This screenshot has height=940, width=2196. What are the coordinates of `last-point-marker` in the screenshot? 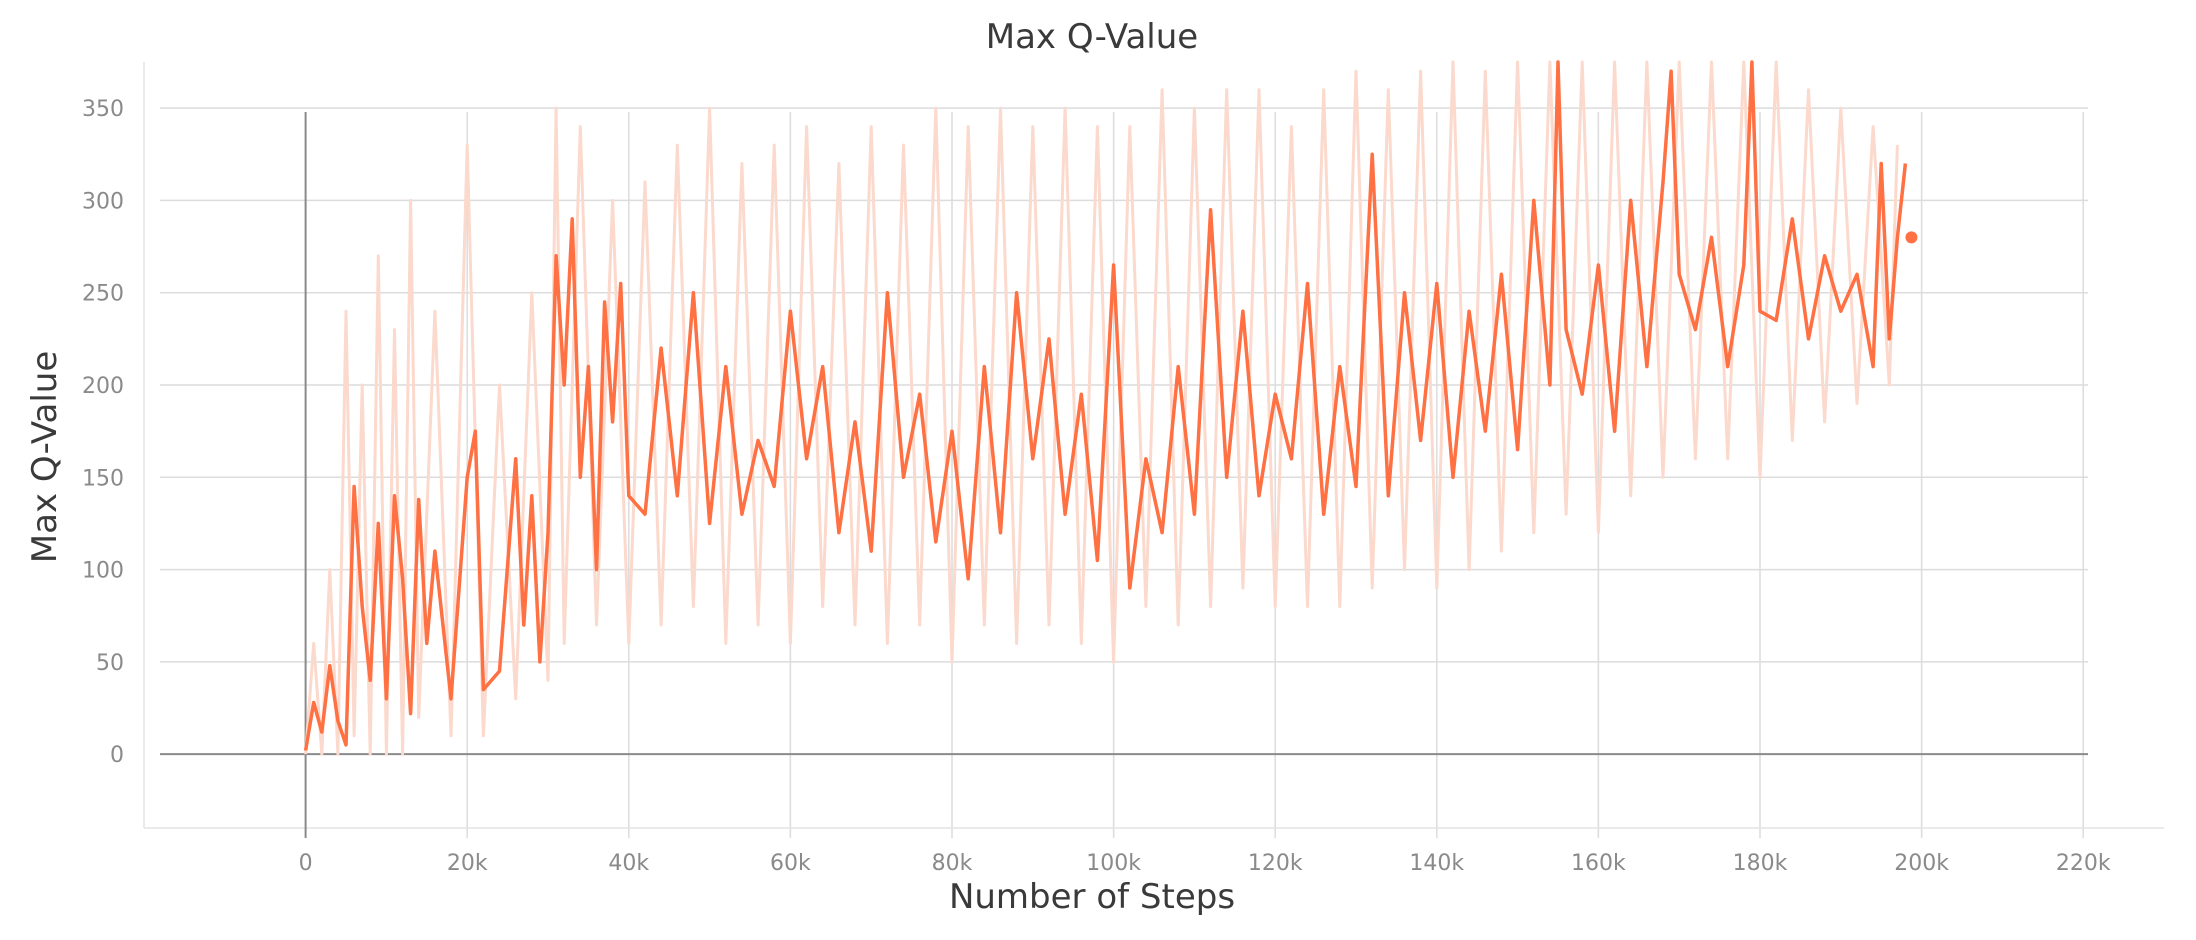 It's located at (1911, 237).